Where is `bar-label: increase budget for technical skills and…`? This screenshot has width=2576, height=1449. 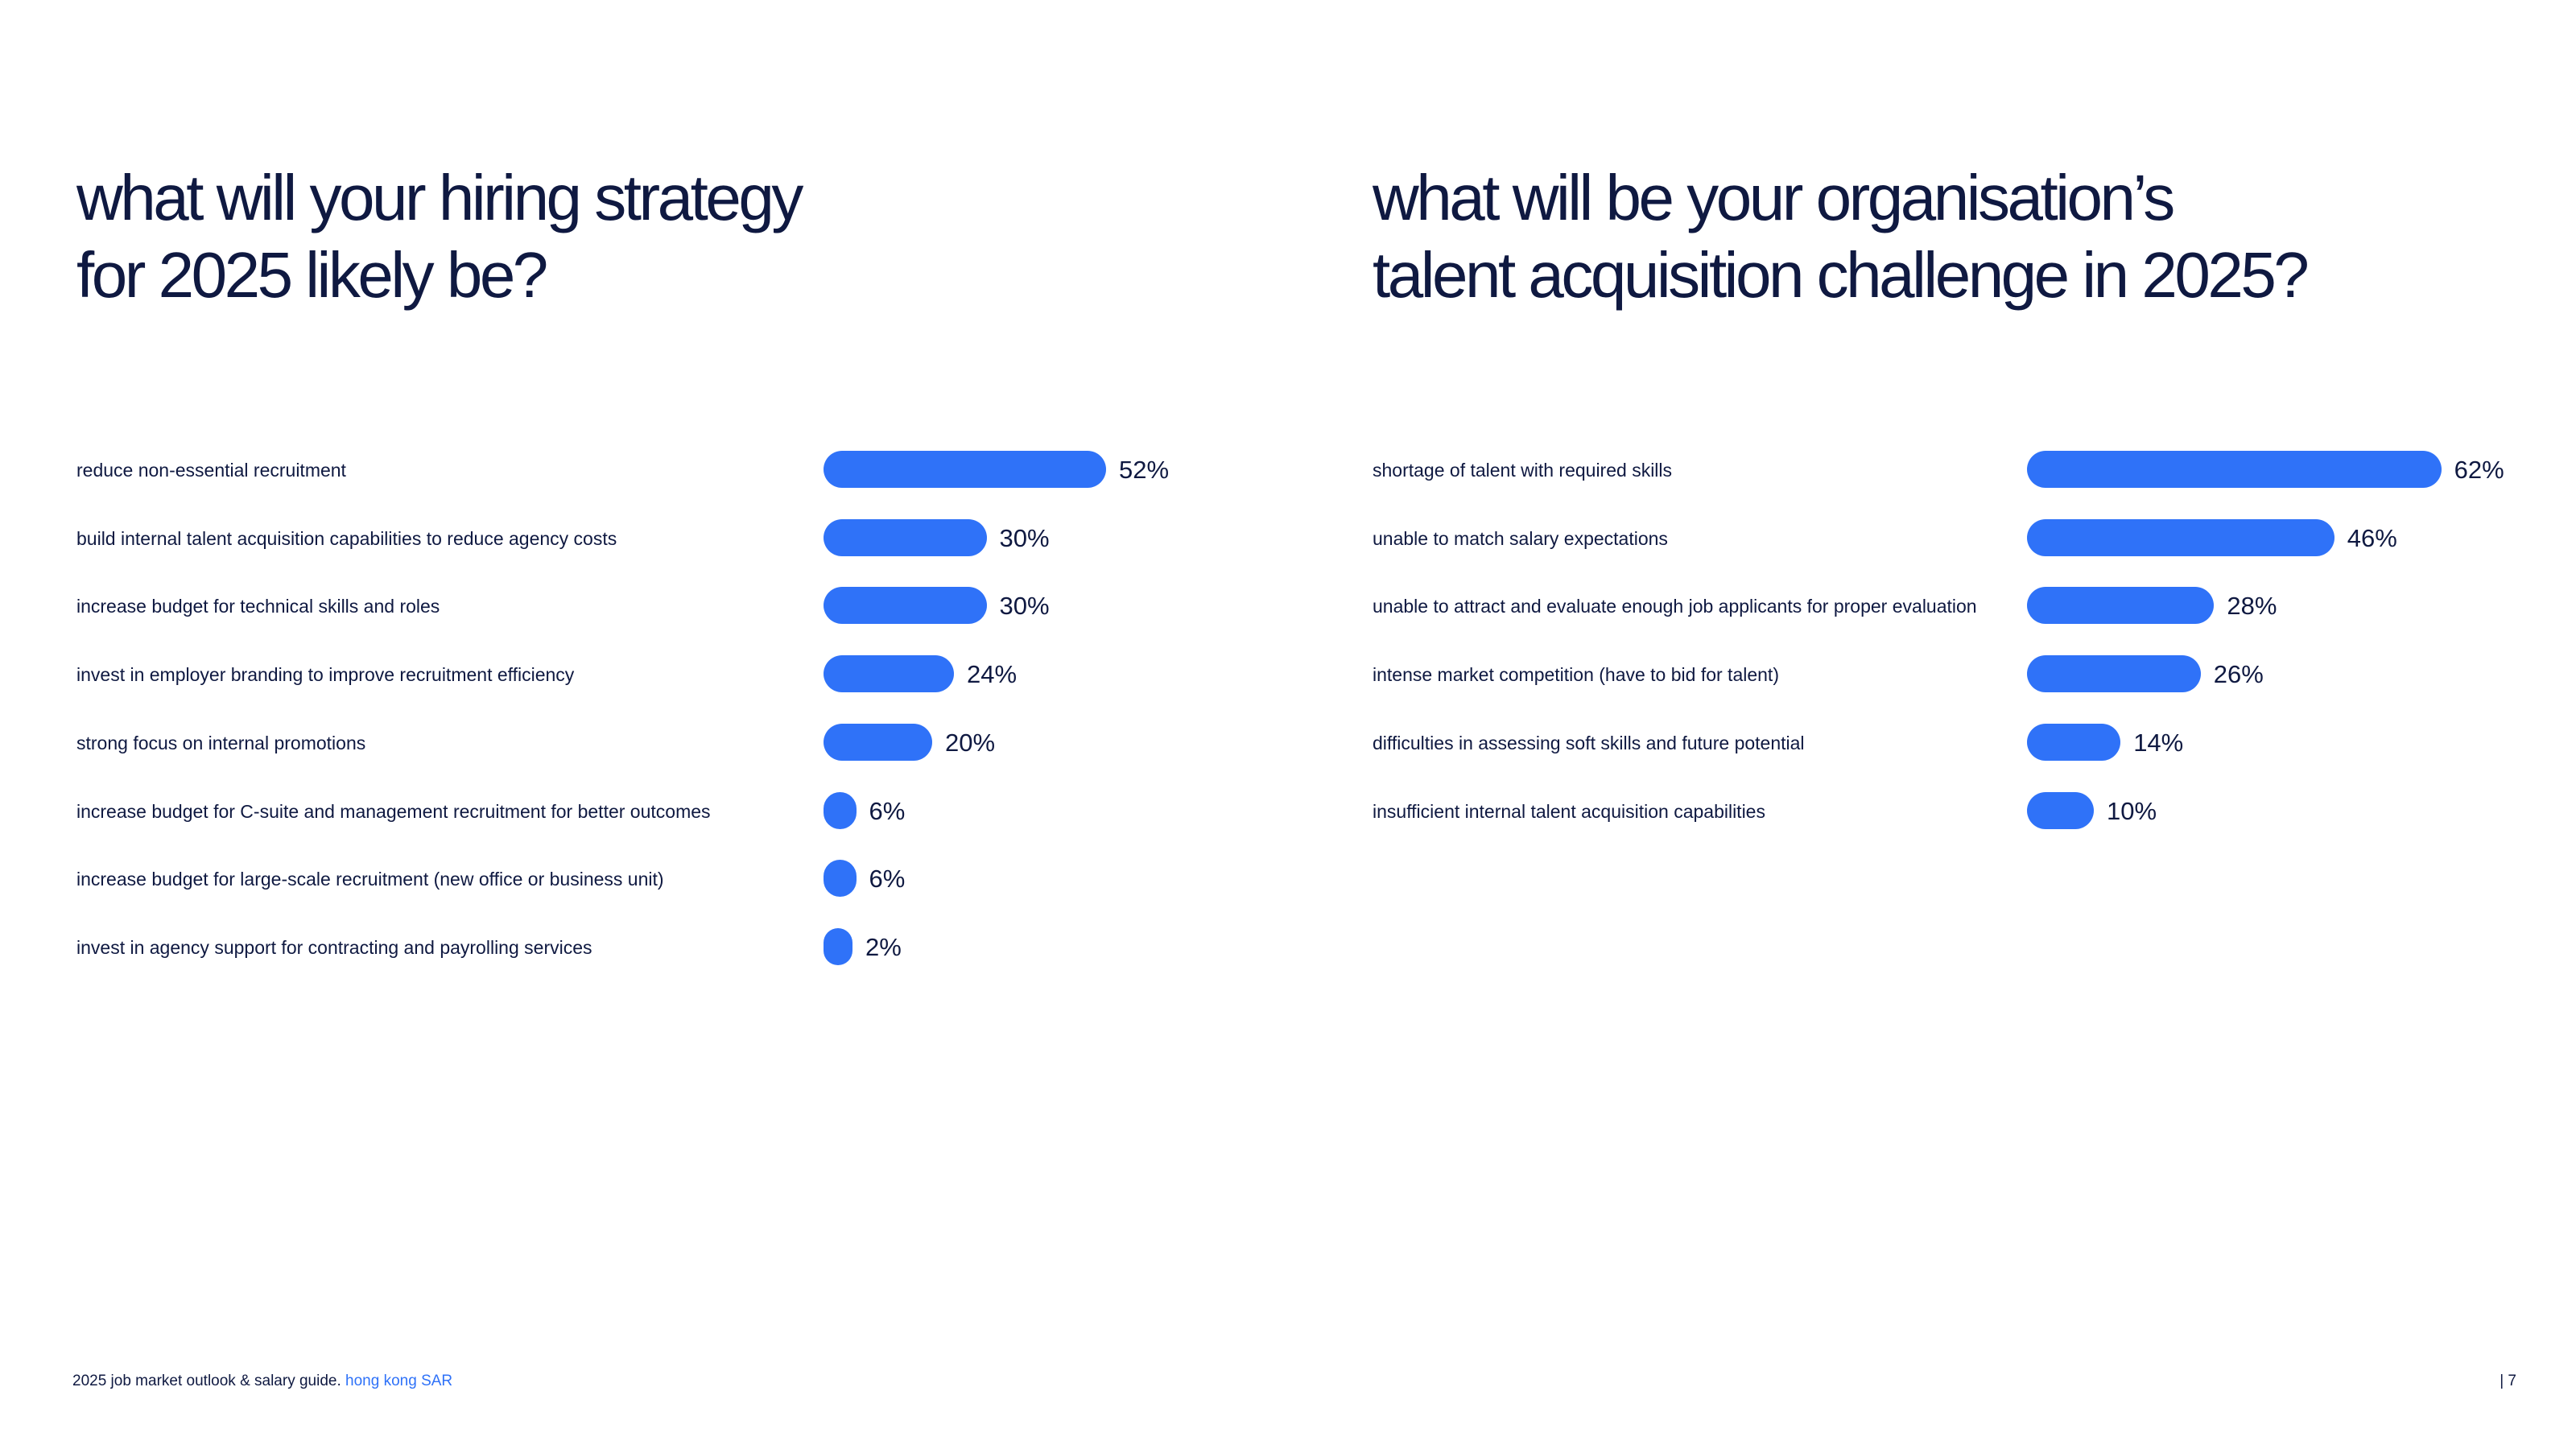
bar-label: increase budget for technical skills and… is located at coordinates (258, 606).